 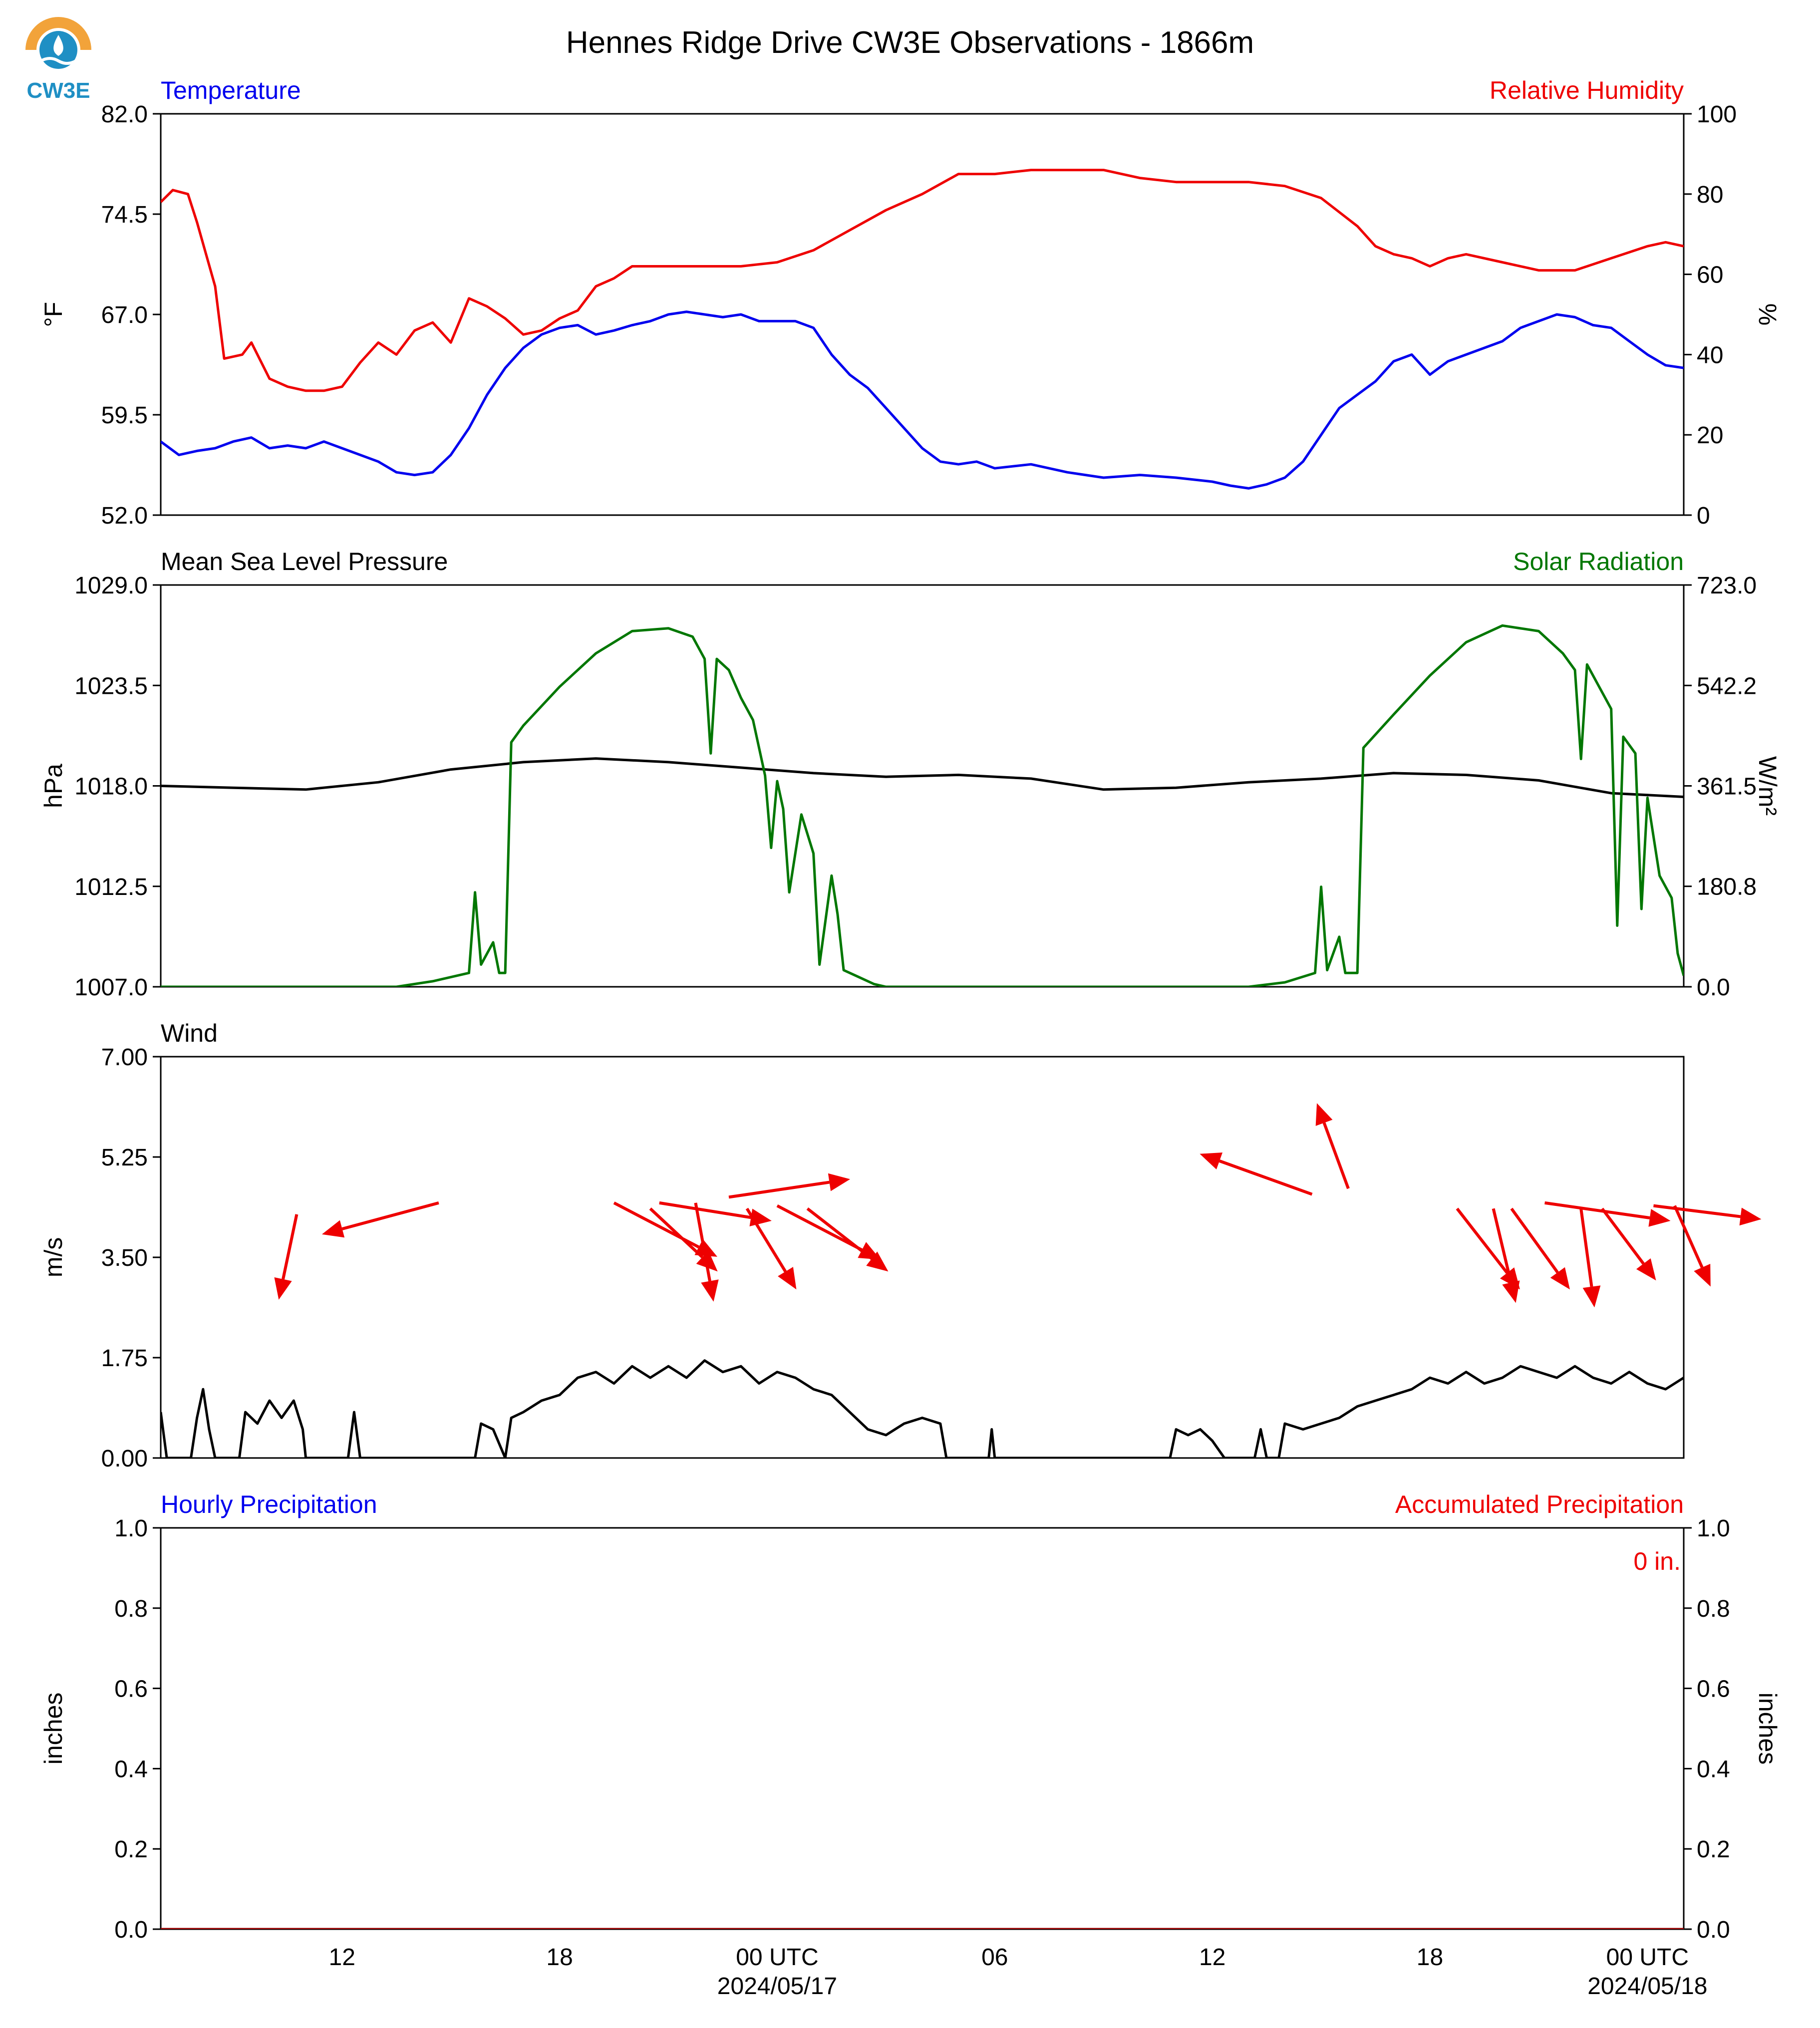 What do you see at coordinates (922, 777) in the screenshot?
I see `series-line-left` at bounding box center [922, 777].